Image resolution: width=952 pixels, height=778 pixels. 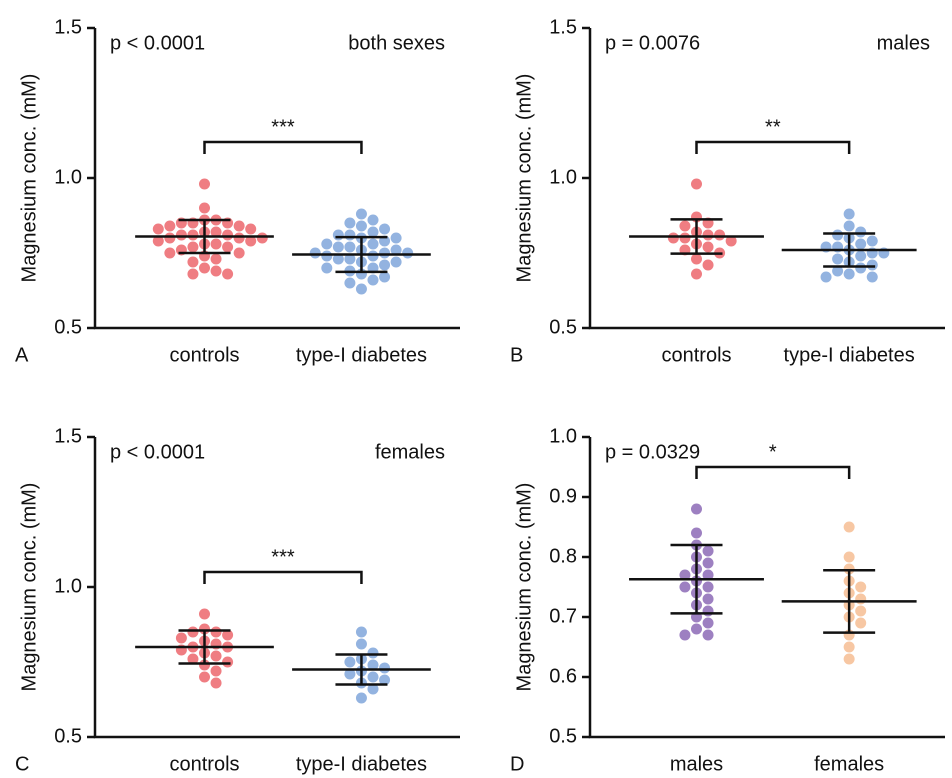 I want to click on p-value: p < 0.0001, so click(x=157, y=43).